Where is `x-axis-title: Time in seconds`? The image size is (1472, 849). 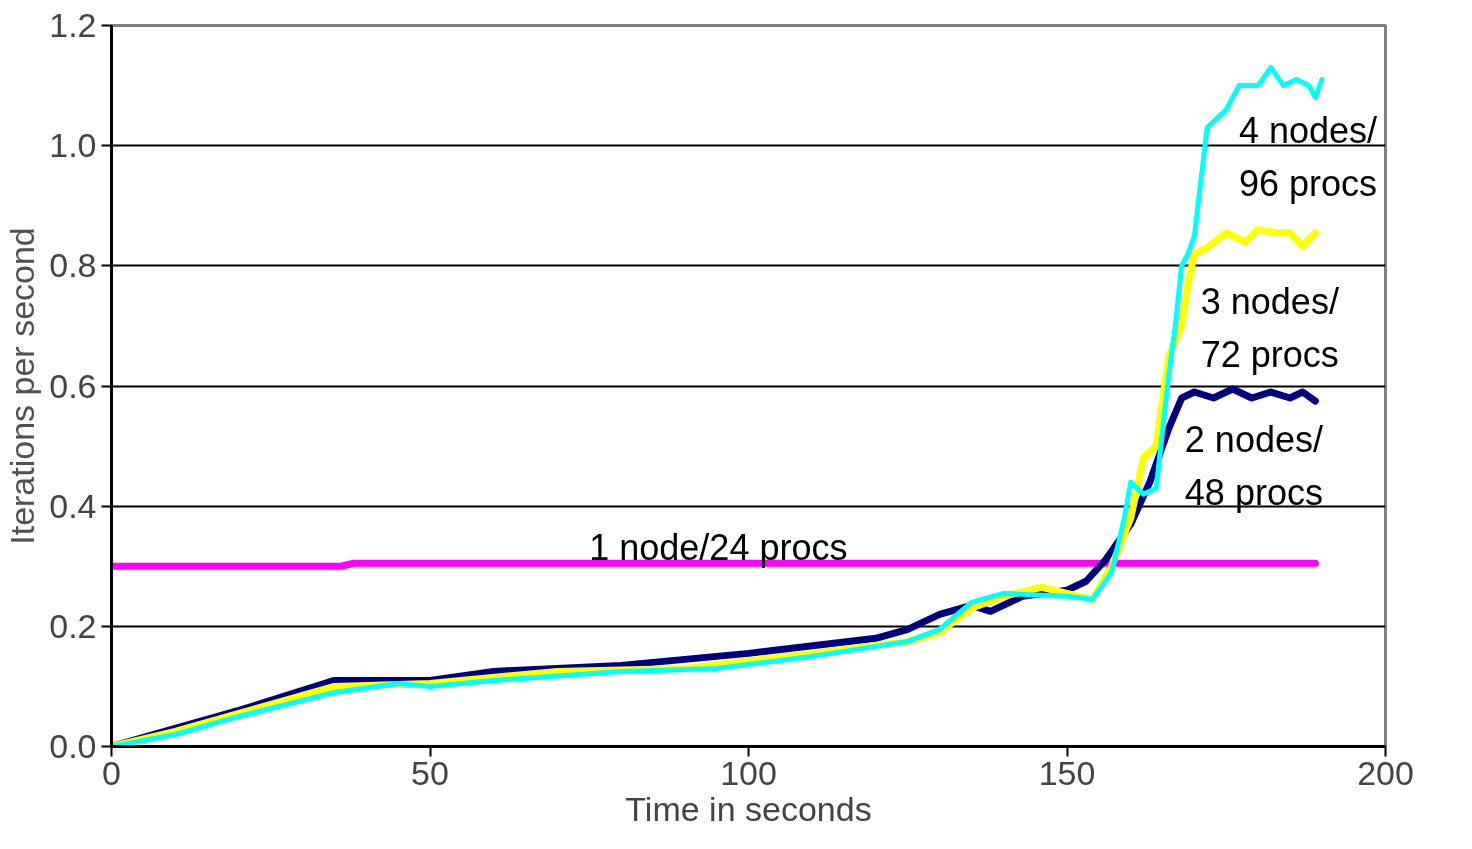
x-axis-title: Time in seconds is located at coordinates (748, 808).